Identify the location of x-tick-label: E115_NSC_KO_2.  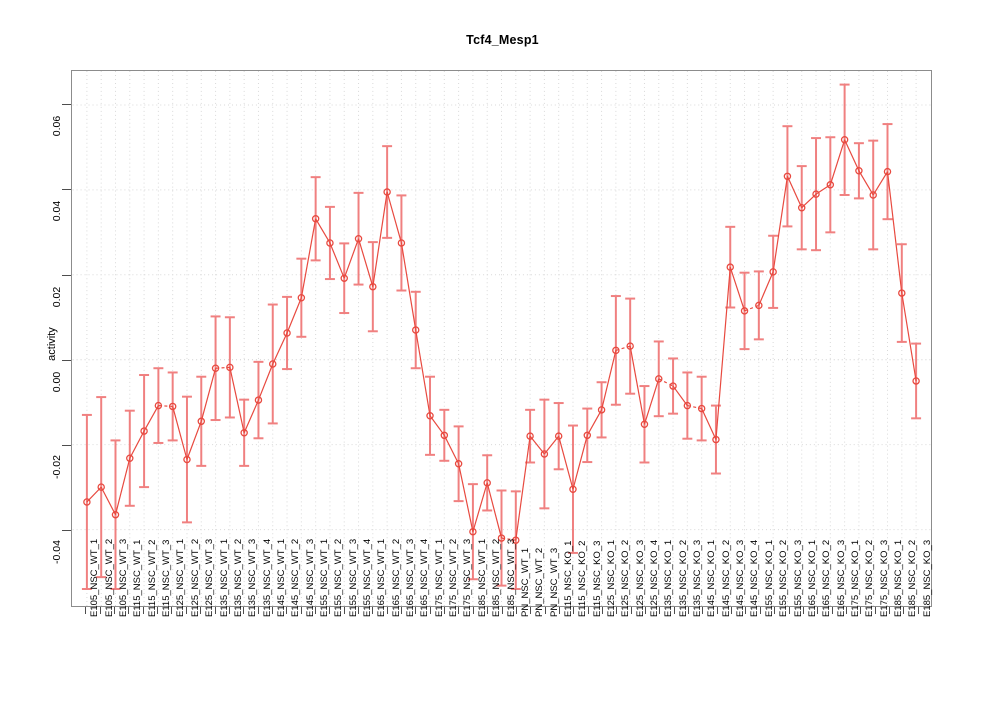
(583, 578).